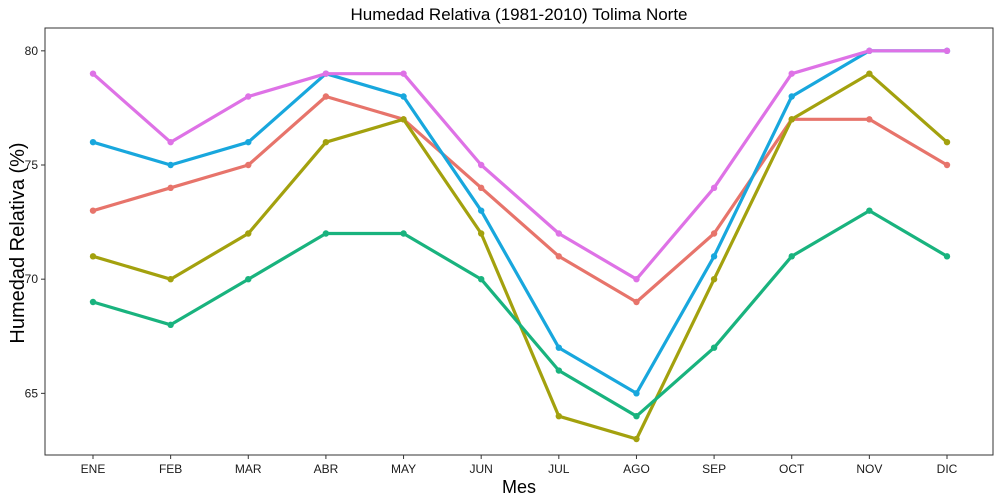 The height and width of the screenshot is (500, 1000). I want to click on x-tick-label: ENE, so click(93, 469).